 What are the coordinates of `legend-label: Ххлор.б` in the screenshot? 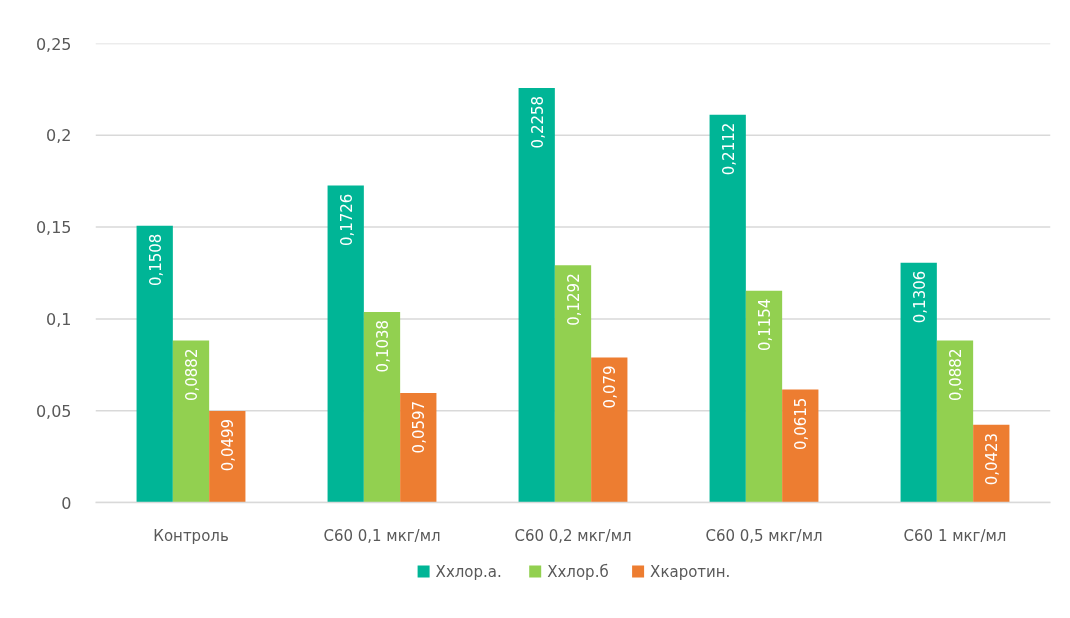 It's located at (578, 571).